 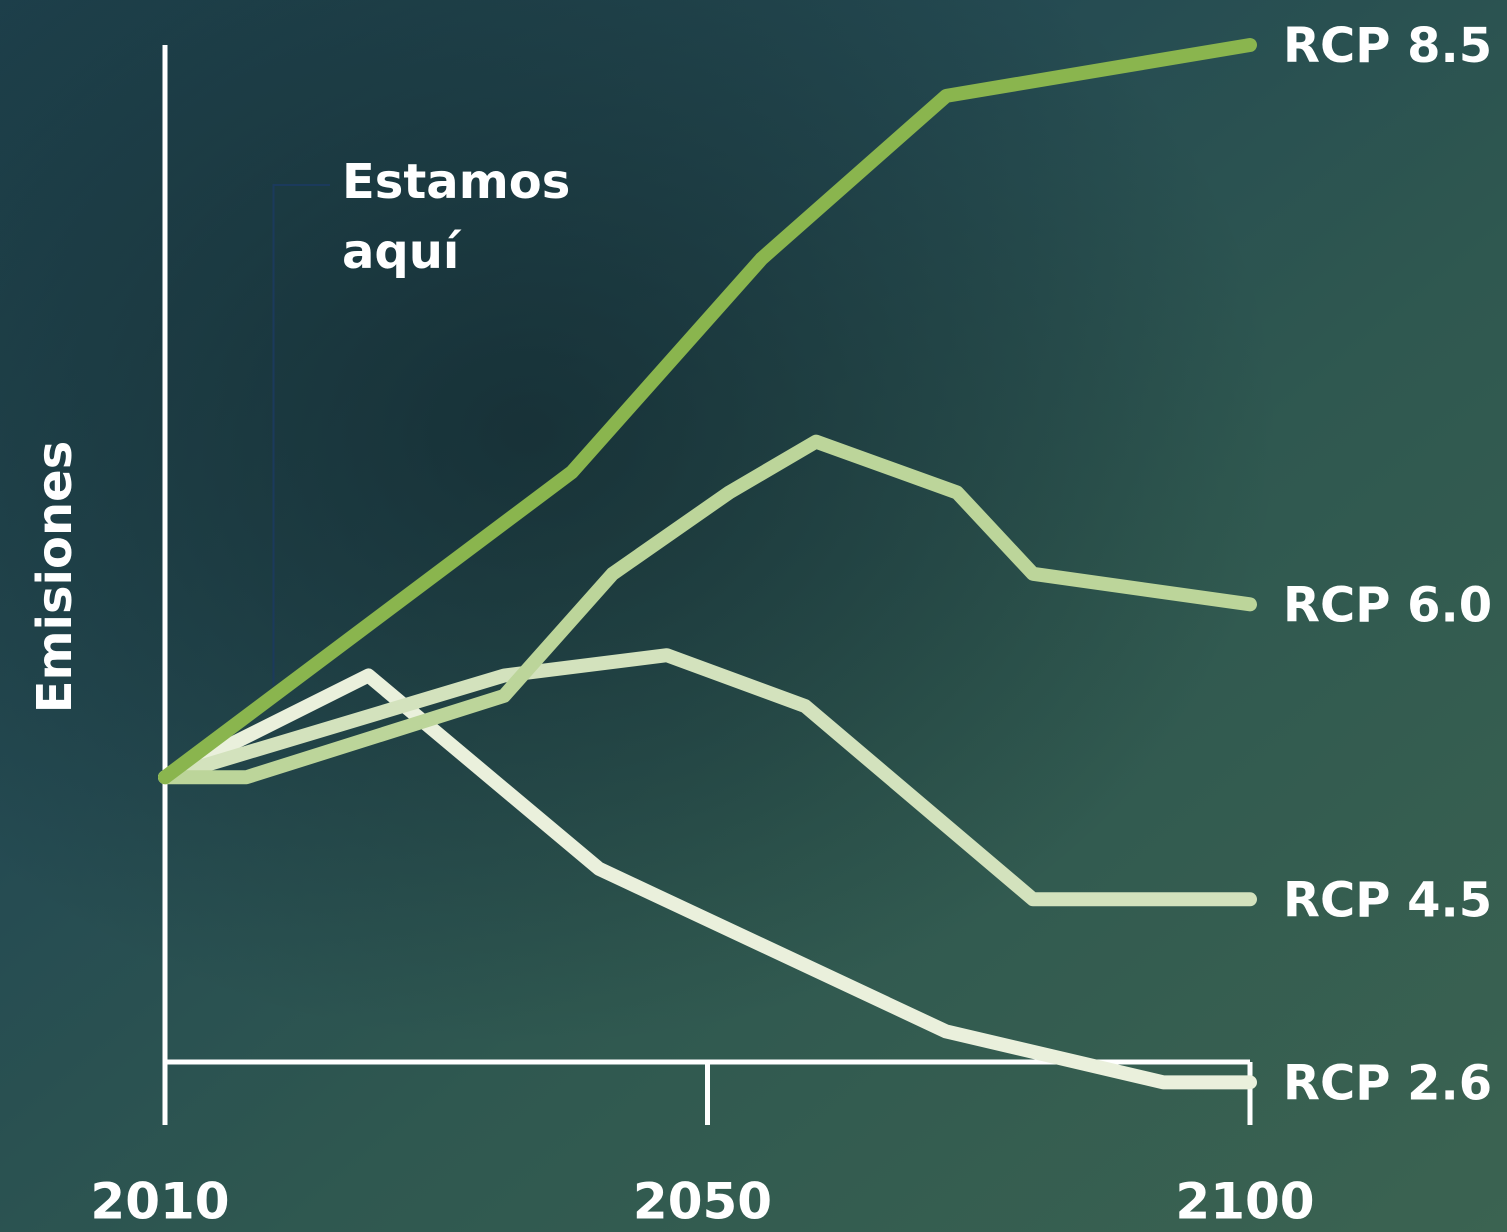 I want to click on series-label: RCP 4.5, so click(x=1387, y=900).